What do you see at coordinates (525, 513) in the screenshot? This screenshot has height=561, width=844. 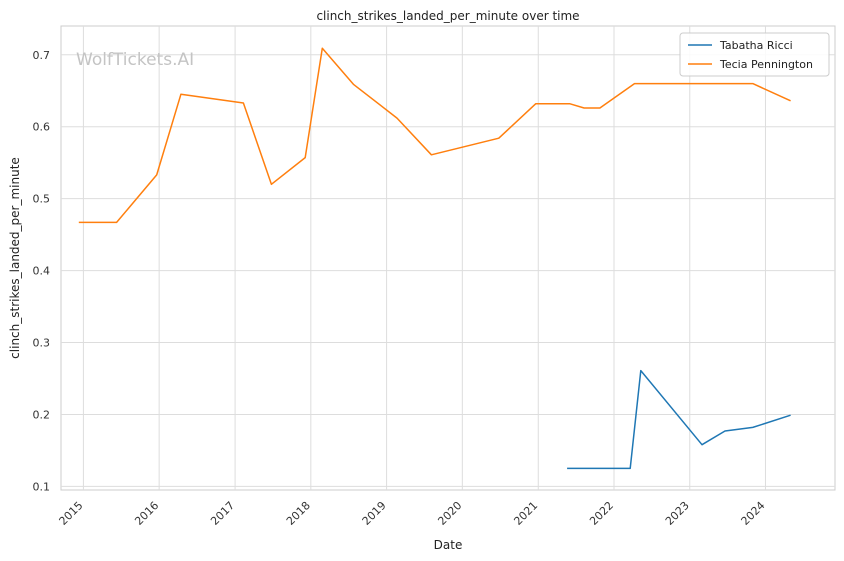 I see `x-tick-label: 2021` at bounding box center [525, 513].